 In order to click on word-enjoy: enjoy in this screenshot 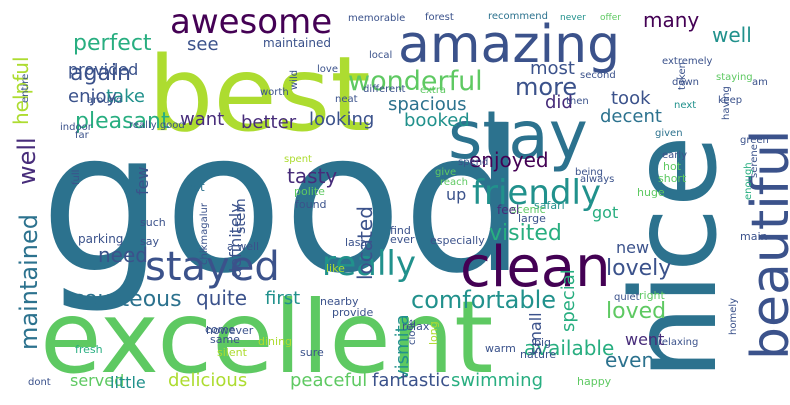, I will do `click(92, 96)`.